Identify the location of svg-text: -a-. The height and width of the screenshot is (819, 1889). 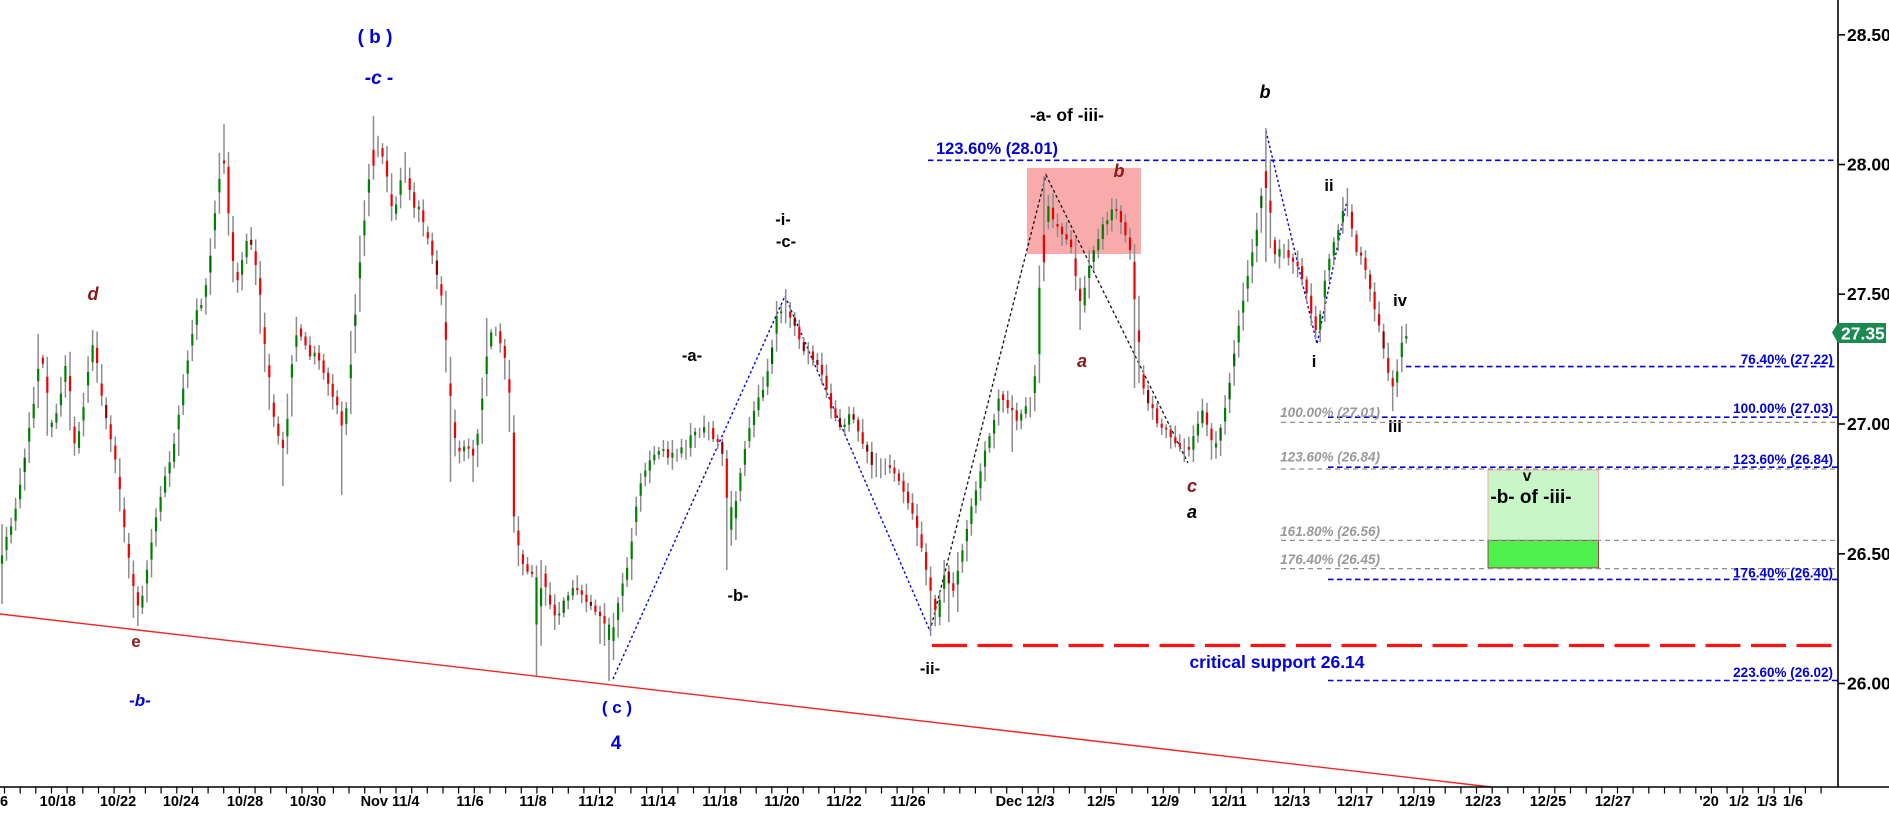
(692, 356).